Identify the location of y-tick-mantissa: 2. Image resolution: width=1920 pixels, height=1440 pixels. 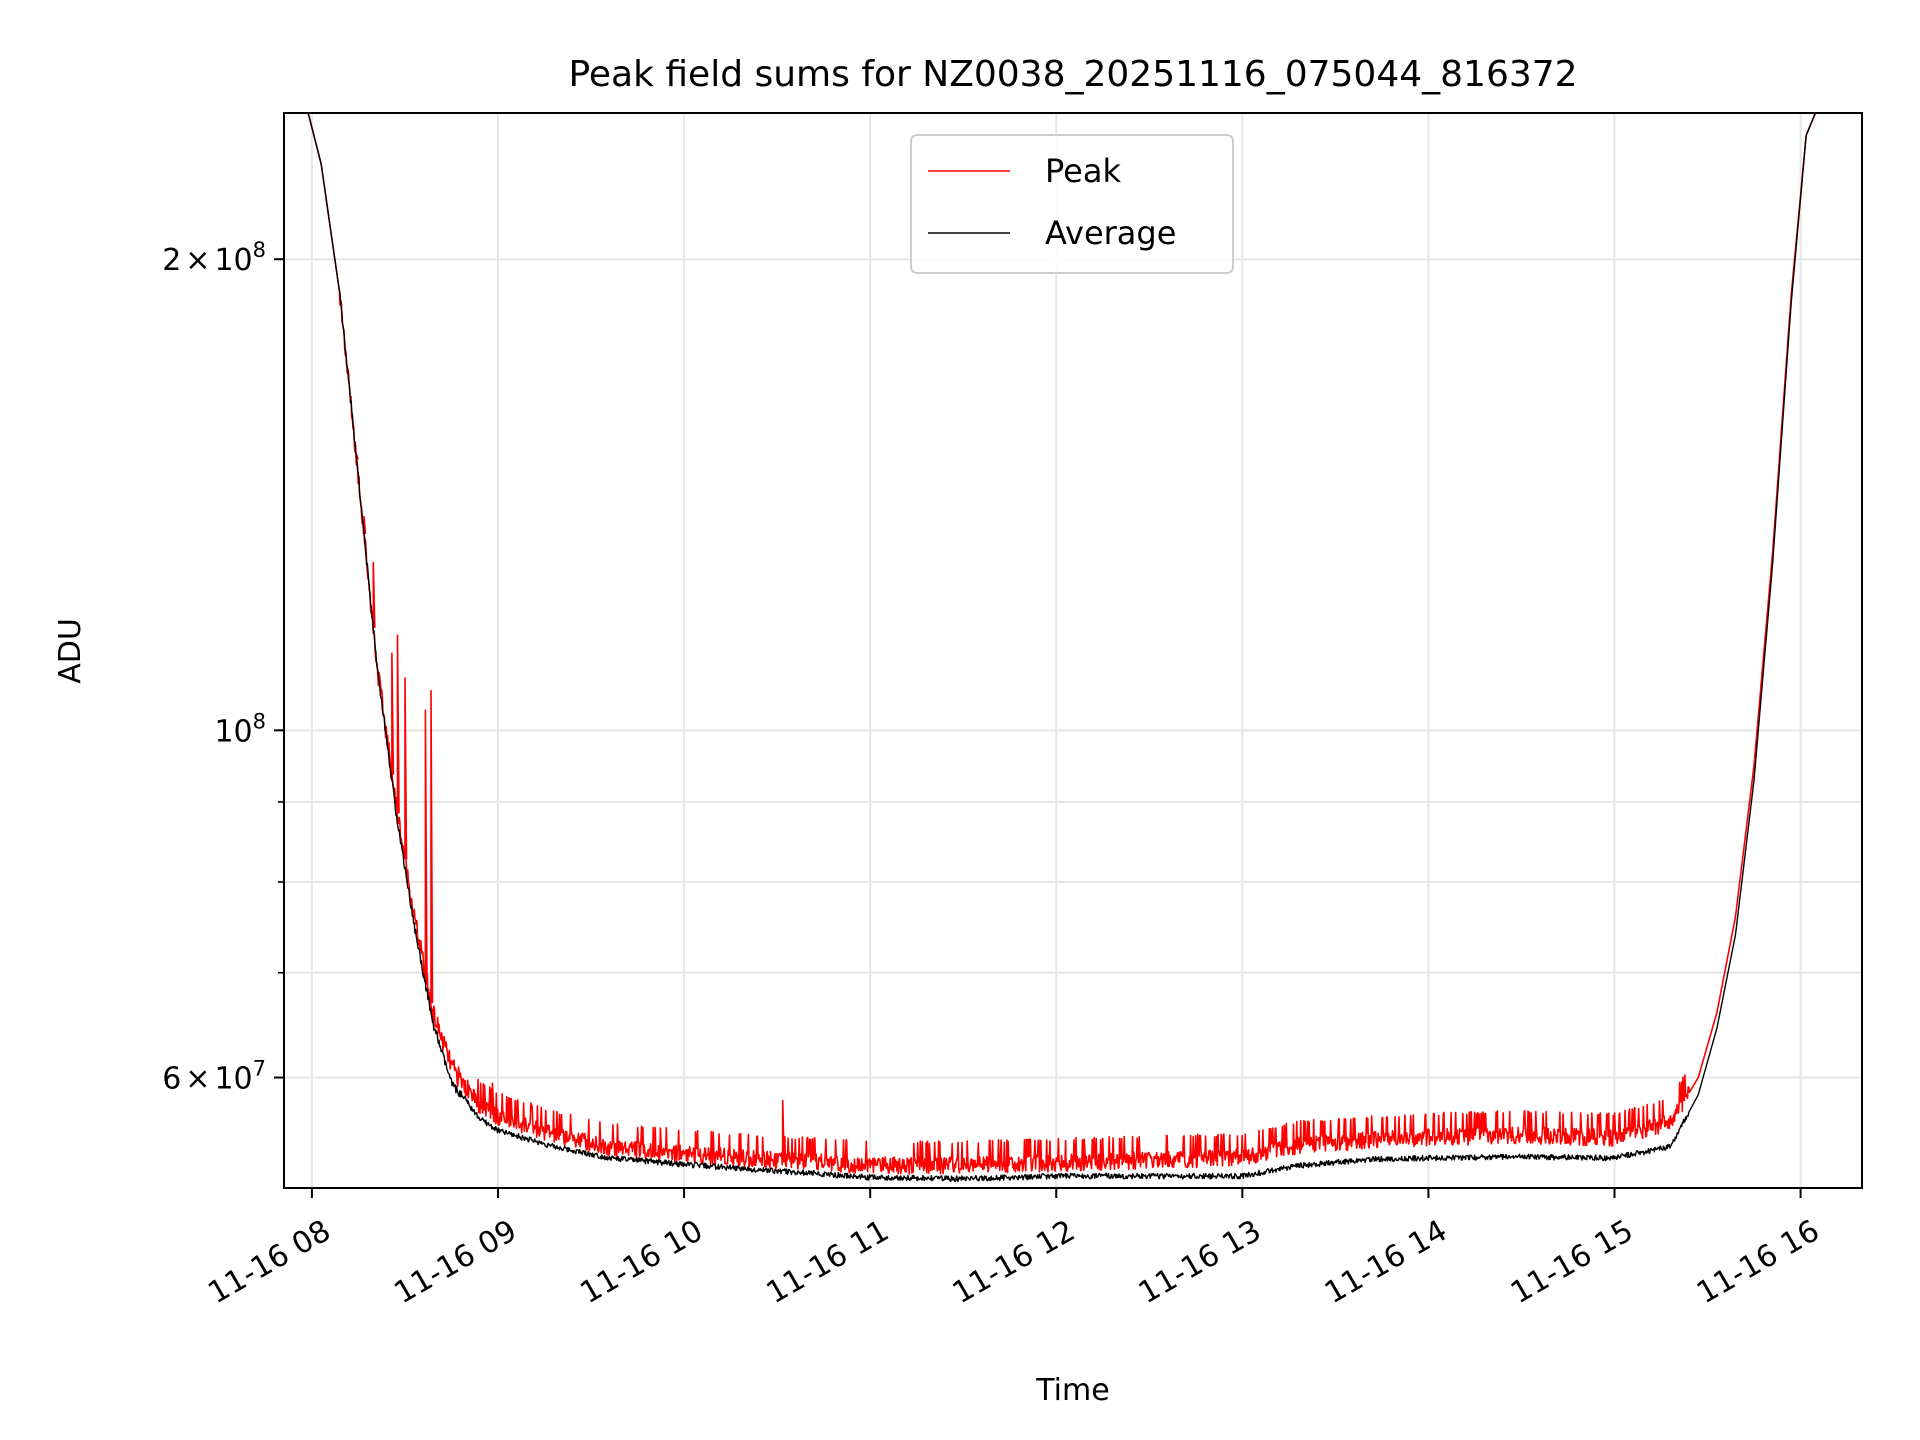
(171, 260).